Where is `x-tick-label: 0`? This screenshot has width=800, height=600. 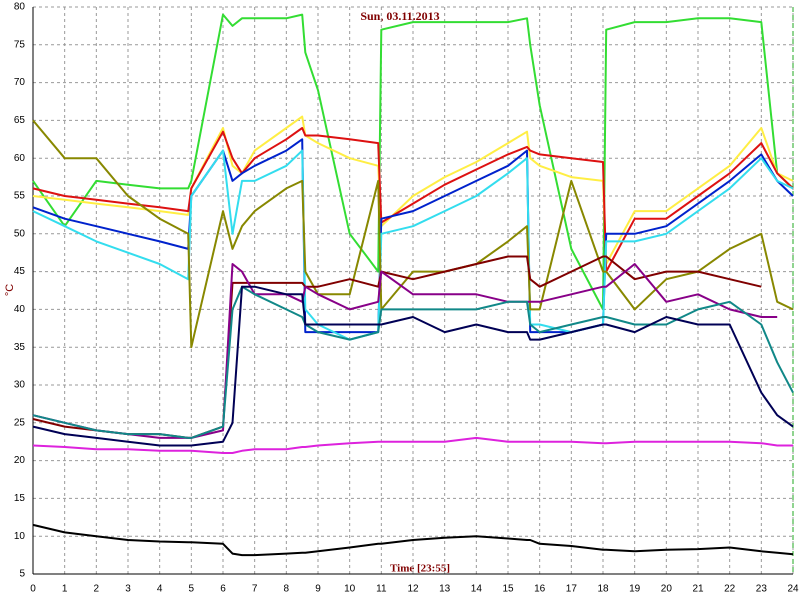 x-tick-label: 0 is located at coordinates (33, 589).